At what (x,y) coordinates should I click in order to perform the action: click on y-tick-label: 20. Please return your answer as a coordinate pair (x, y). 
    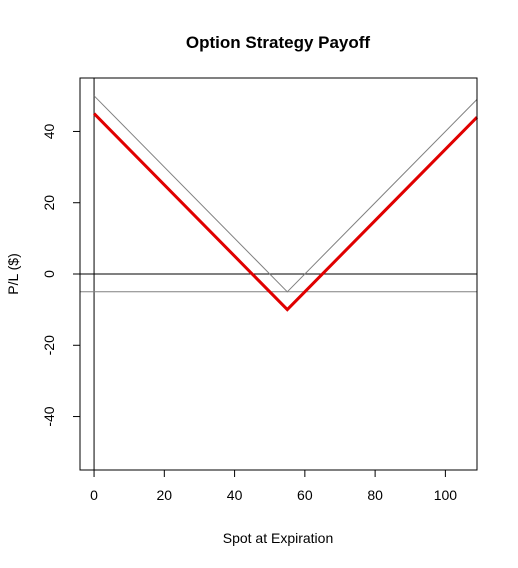
    Looking at the image, I should click on (49, 203).